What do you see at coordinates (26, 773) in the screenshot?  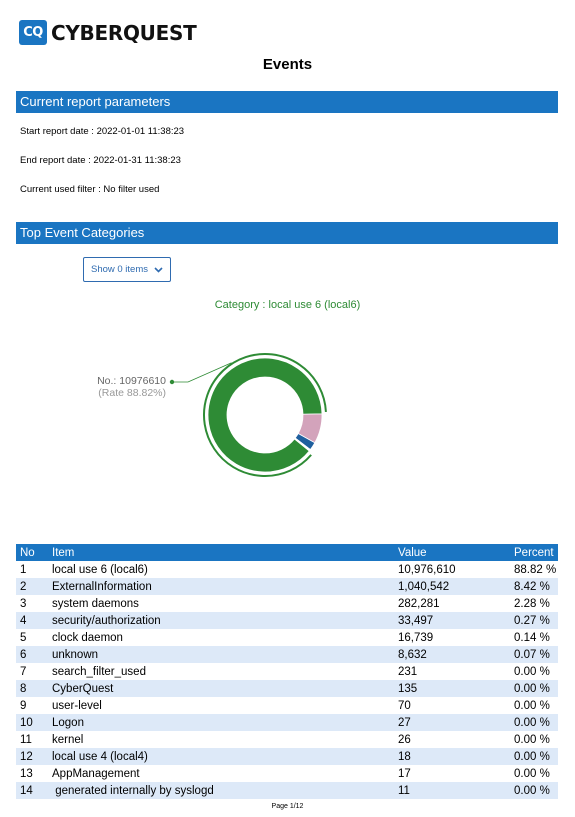 I see `cell-no: 13` at bounding box center [26, 773].